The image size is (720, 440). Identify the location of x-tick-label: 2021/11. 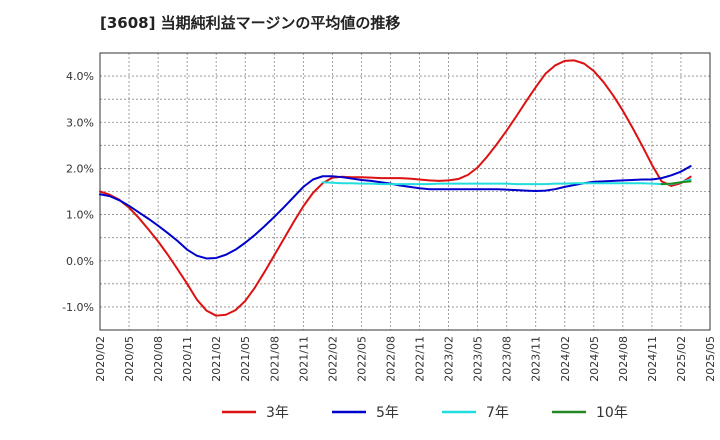
(303, 359).